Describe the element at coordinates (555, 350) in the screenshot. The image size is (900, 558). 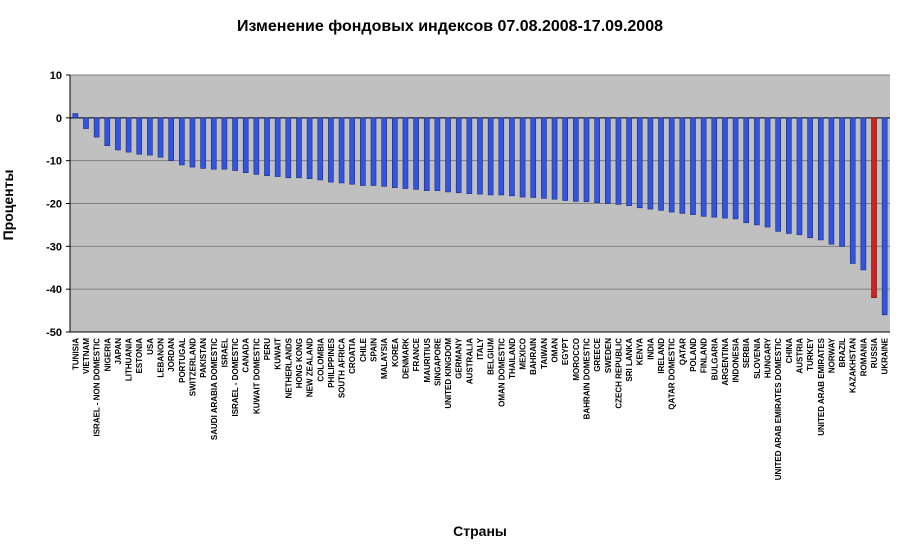
I see `x-tick-label: OMAN` at that location.